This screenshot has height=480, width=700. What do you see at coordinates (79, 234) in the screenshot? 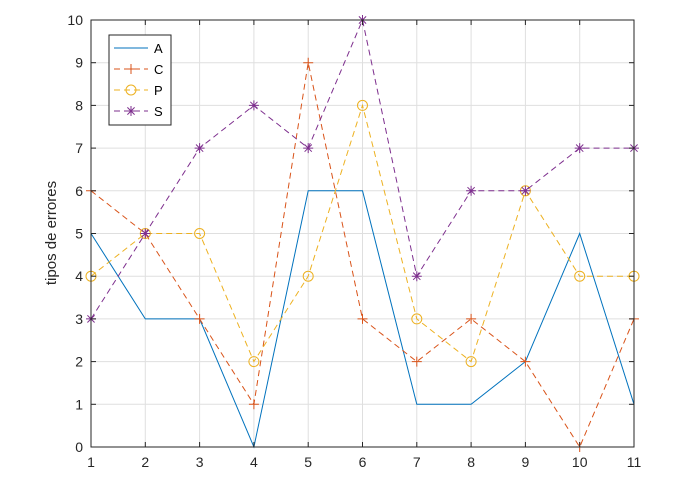
I see `y-tick-label: 5` at bounding box center [79, 234].